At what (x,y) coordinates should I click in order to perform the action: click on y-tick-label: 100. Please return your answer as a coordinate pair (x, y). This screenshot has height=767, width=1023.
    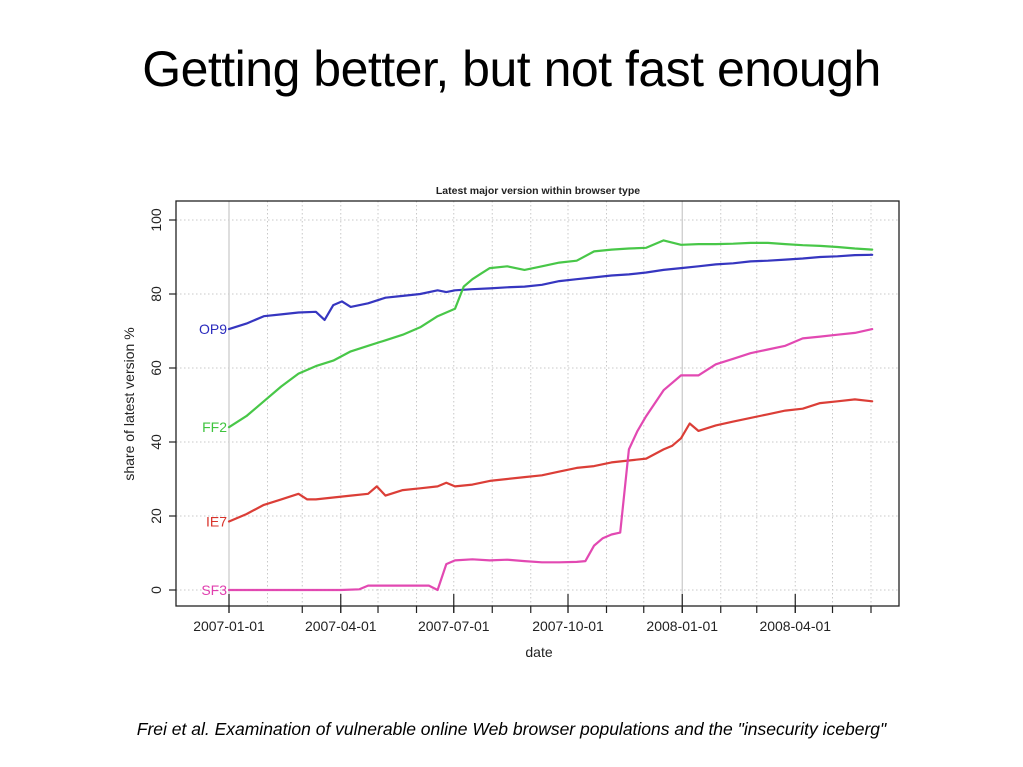
    Looking at the image, I should click on (156, 220).